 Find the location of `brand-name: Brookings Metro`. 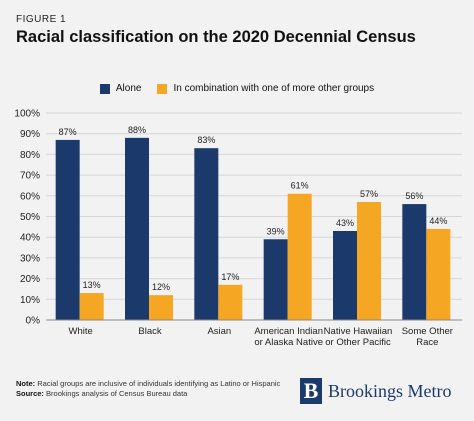

brand-name: Brookings Metro is located at coordinates (390, 390).